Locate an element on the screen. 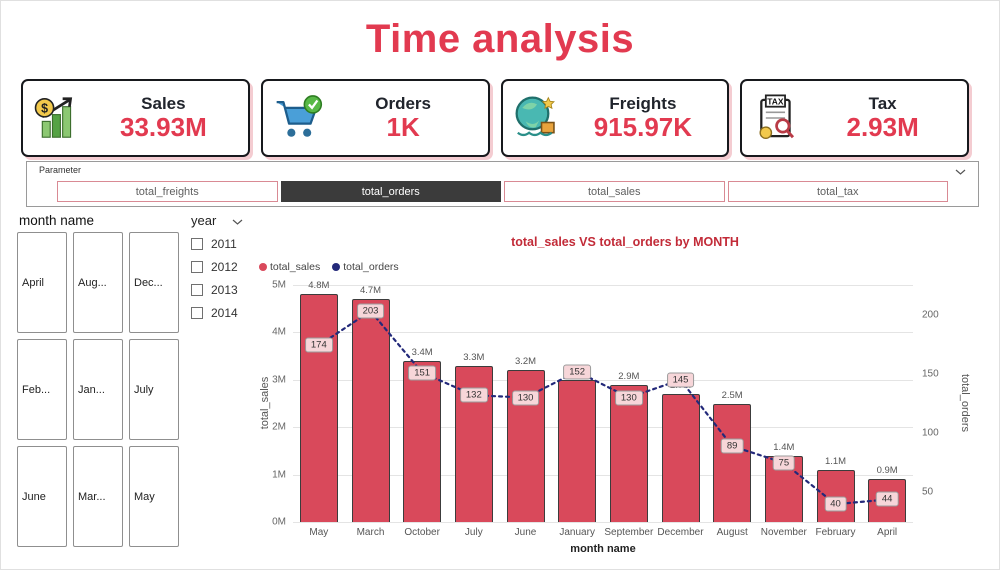 This screenshot has height=570, width=1000. kpi-card-label: Sales is located at coordinates (163, 104).